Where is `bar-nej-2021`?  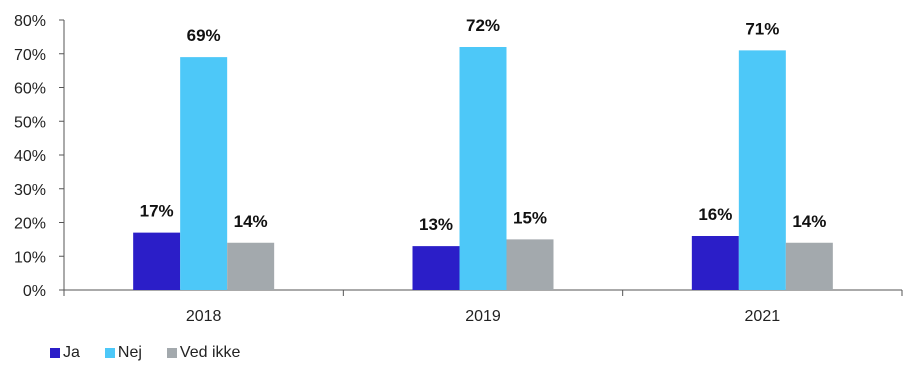 bar-nej-2021 is located at coordinates (762, 170).